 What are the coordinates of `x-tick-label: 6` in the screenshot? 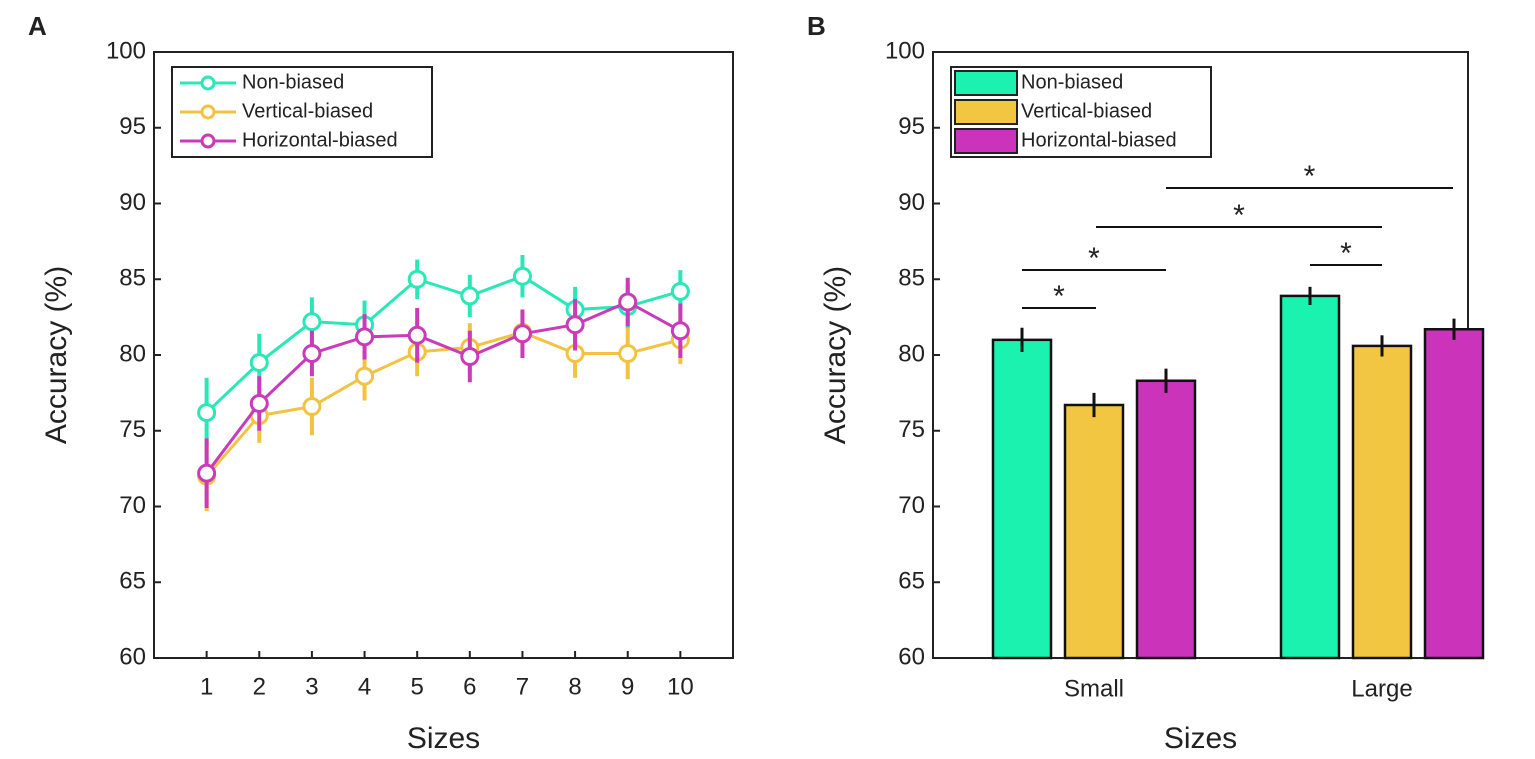 It's located at (469, 686).